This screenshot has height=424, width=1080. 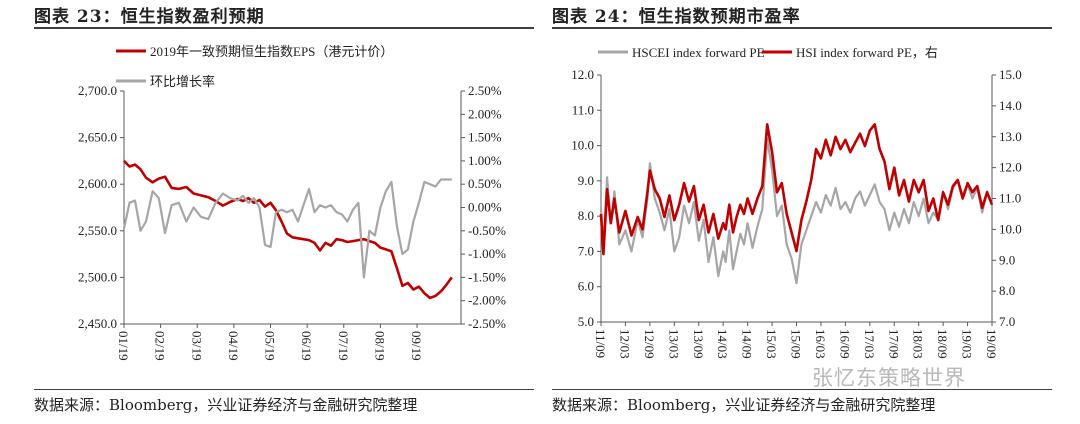 What do you see at coordinates (844, 344) in the screenshot?
I see `right-chart-x-tick-label: 16/09` at bounding box center [844, 344].